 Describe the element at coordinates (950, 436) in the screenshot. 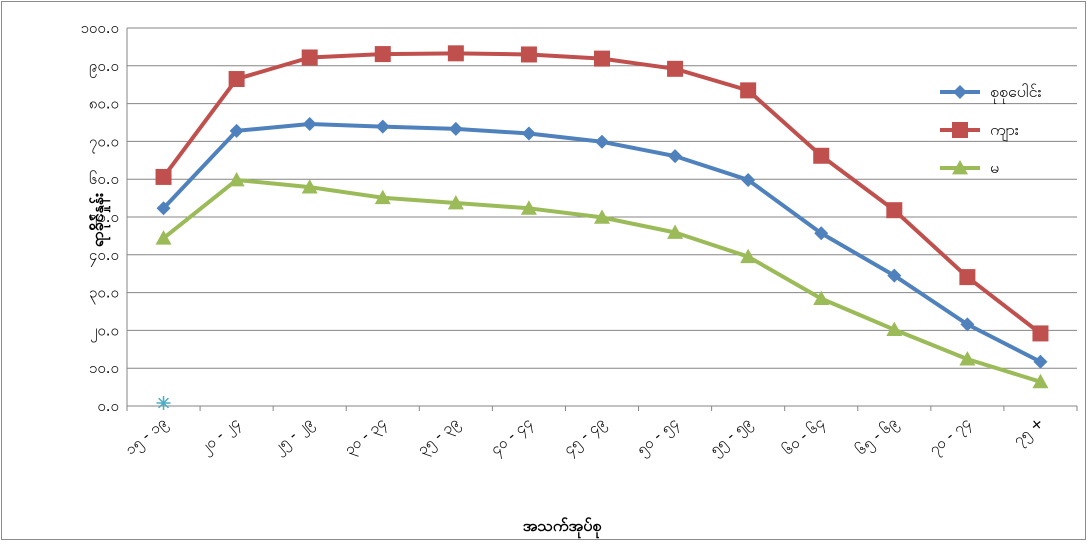

I see `x-tick-label: ၇၀ - ၇၄` at that location.